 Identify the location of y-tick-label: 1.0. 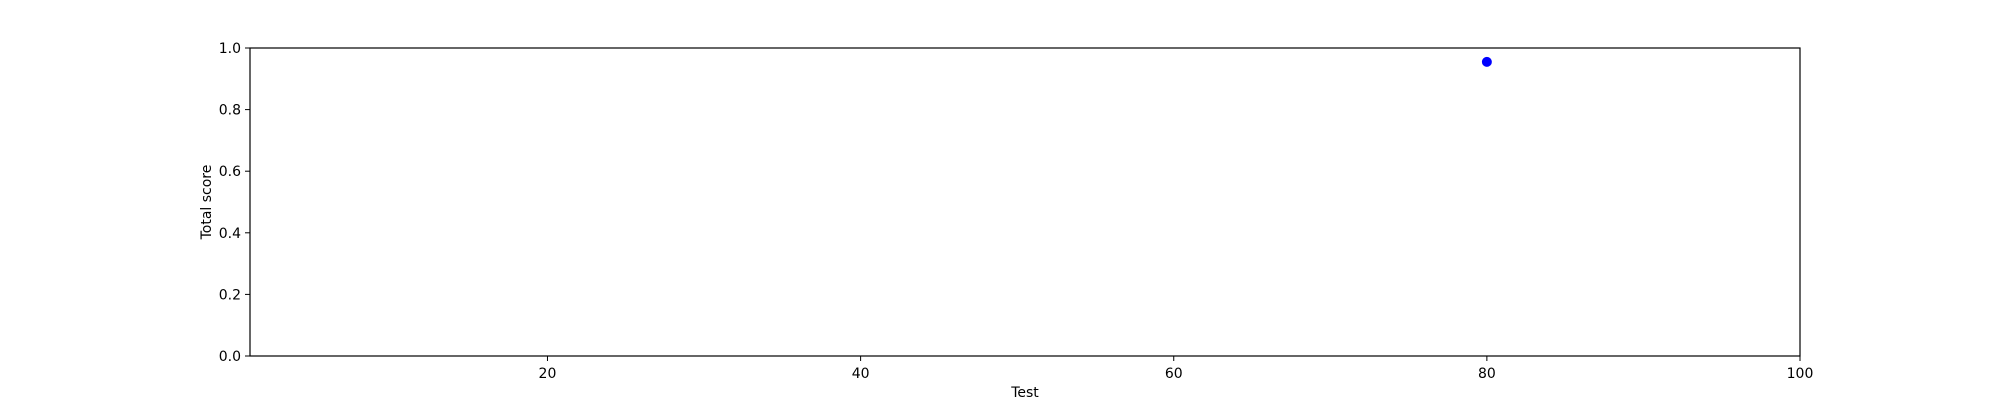
(230, 49).